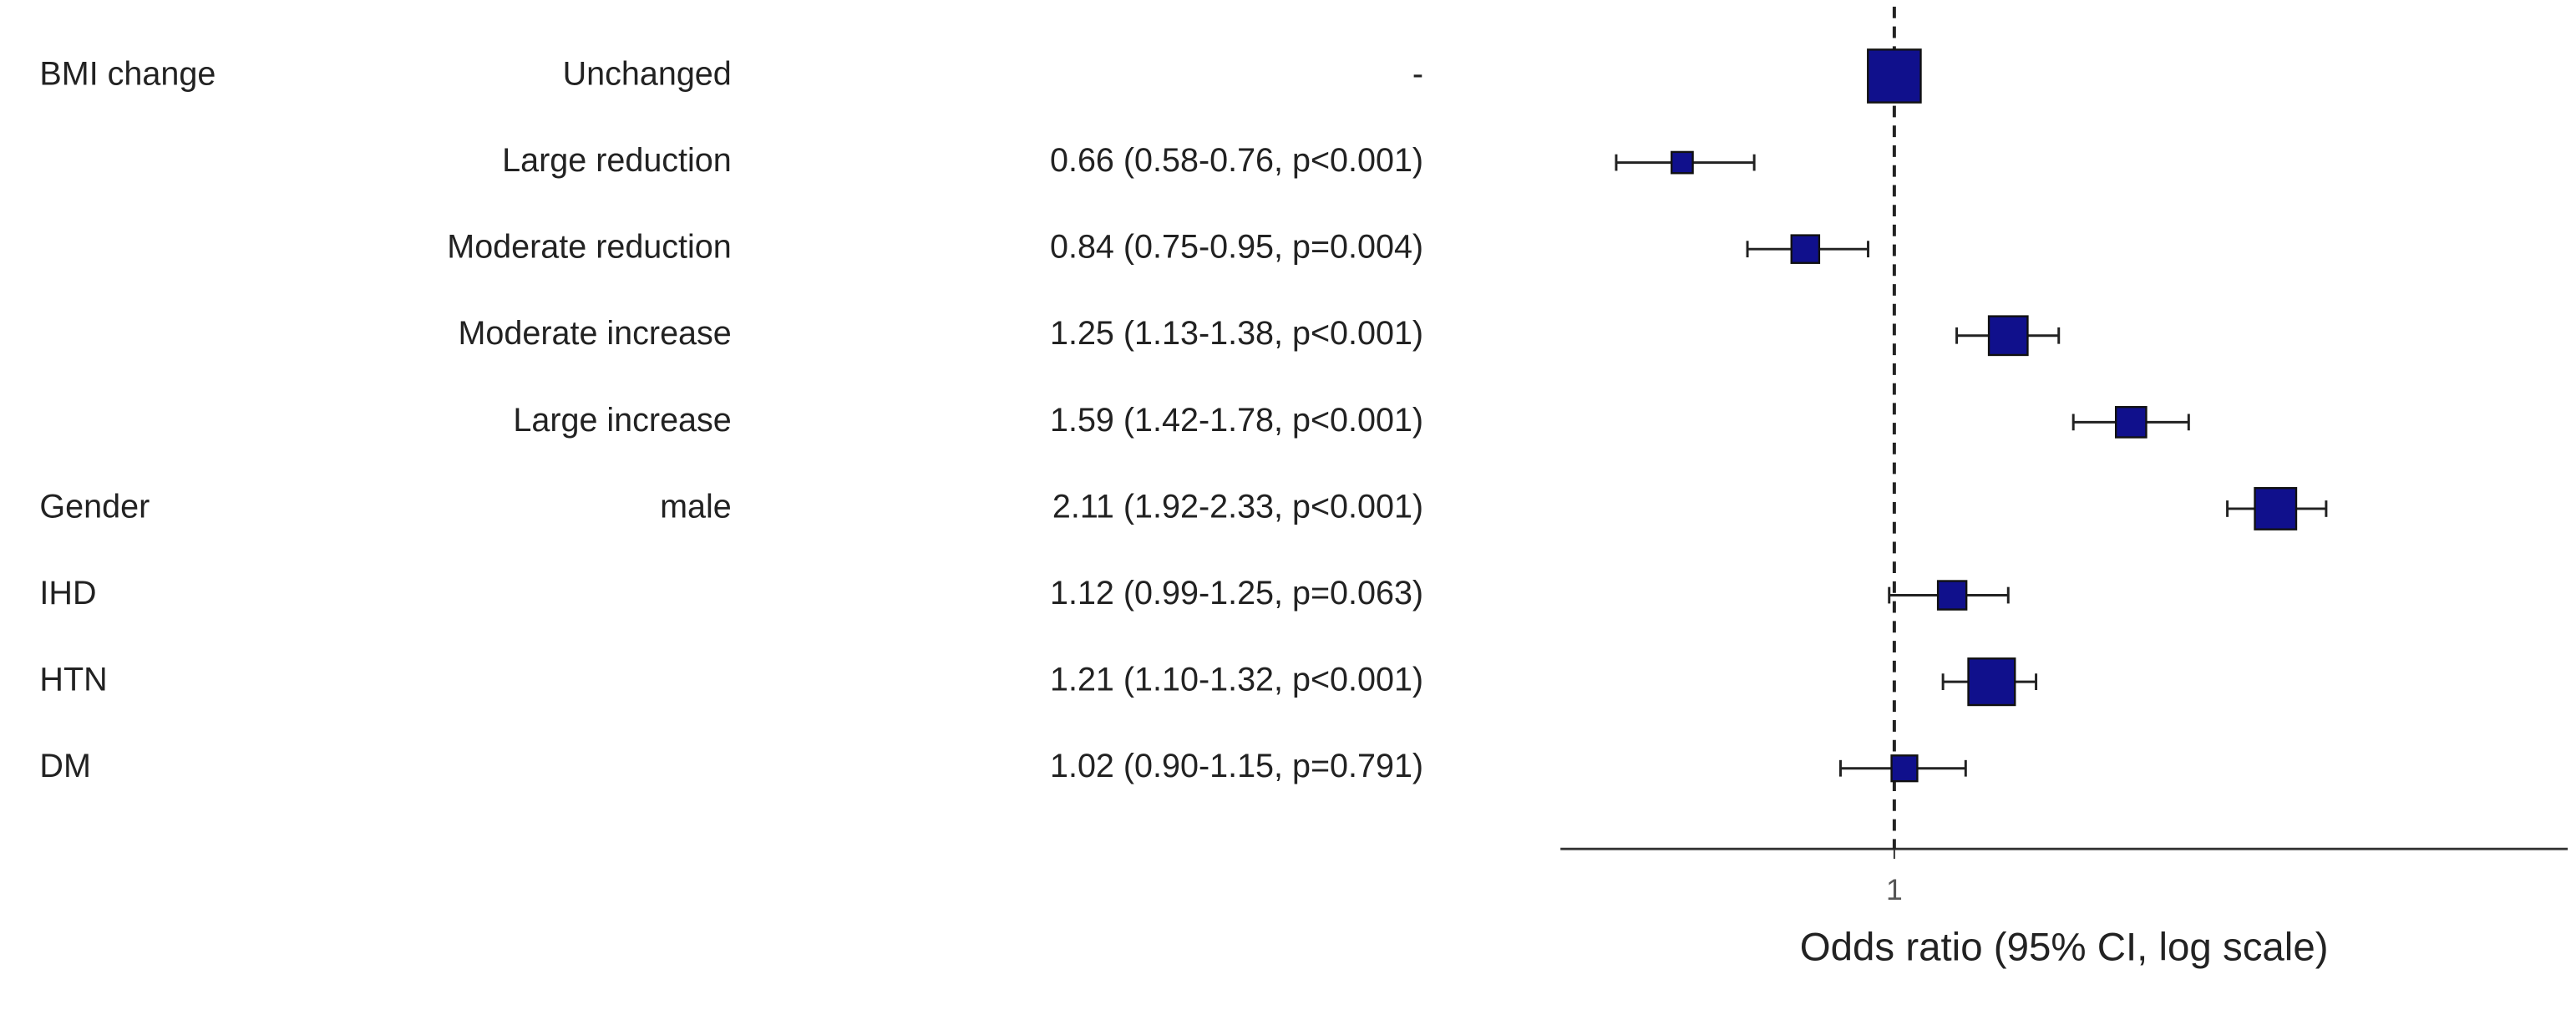 The height and width of the screenshot is (1010, 2576). I want to click on variable-label: Gender, so click(94, 506).